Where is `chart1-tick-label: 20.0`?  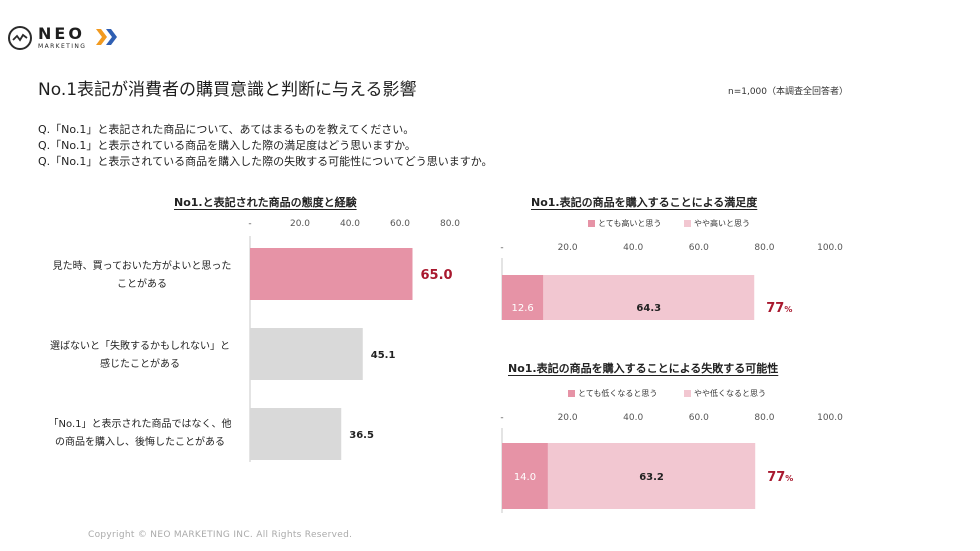 chart1-tick-label: 20.0 is located at coordinates (300, 224).